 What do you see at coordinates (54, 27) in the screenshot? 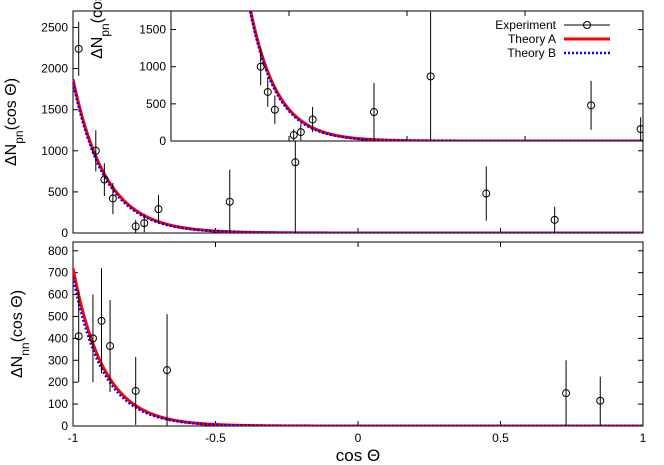
I see `y-tick-label: 2500` at bounding box center [54, 27].